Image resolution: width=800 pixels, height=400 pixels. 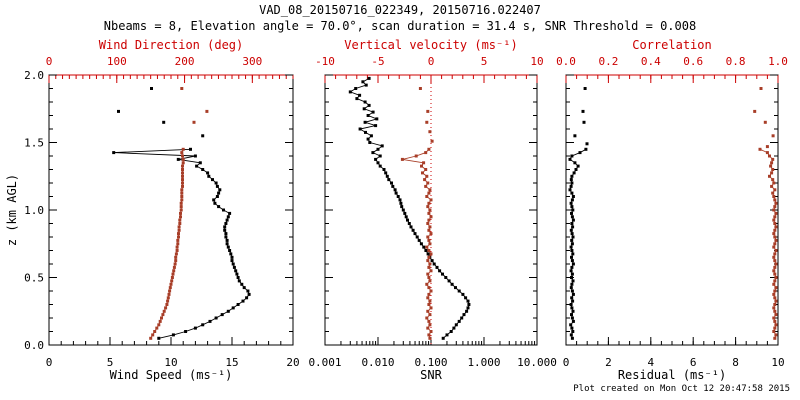 What do you see at coordinates (171, 45) in the screenshot?
I see `wind-direction-axis-label: Wind Direction (deg)` at bounding box center [171, 45].